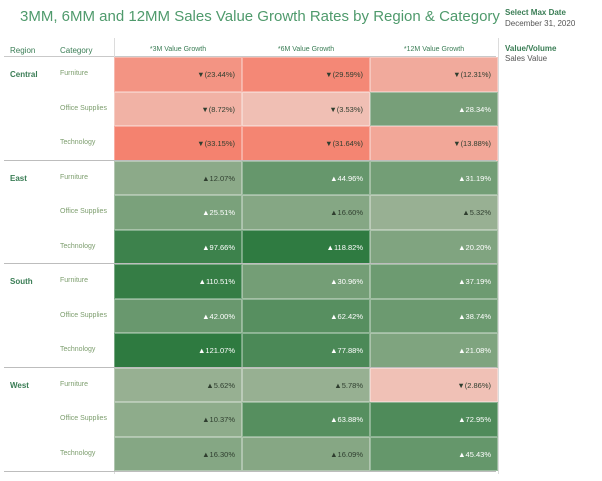  What do you see at coordinates (250, 56) in the screenshot?
I see `header-divider` at bounding box center [250, 56].